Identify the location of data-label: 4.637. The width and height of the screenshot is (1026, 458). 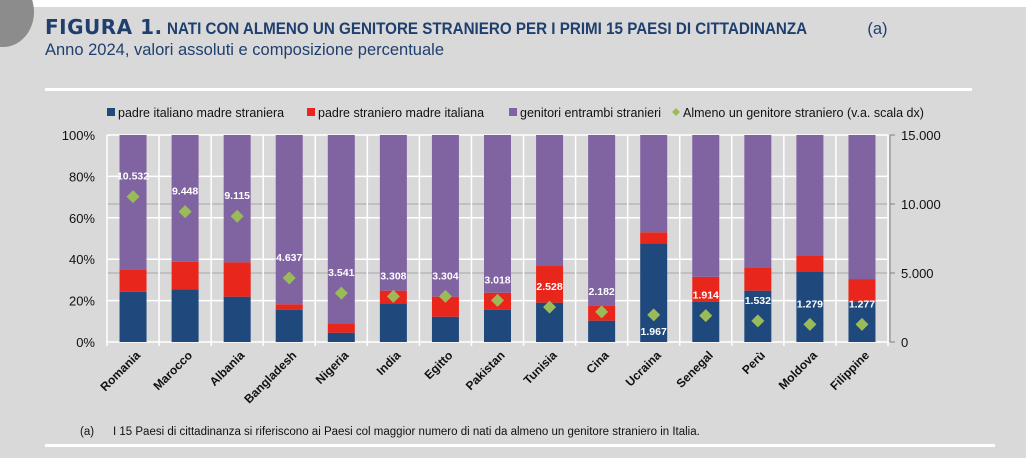
(289, 258).